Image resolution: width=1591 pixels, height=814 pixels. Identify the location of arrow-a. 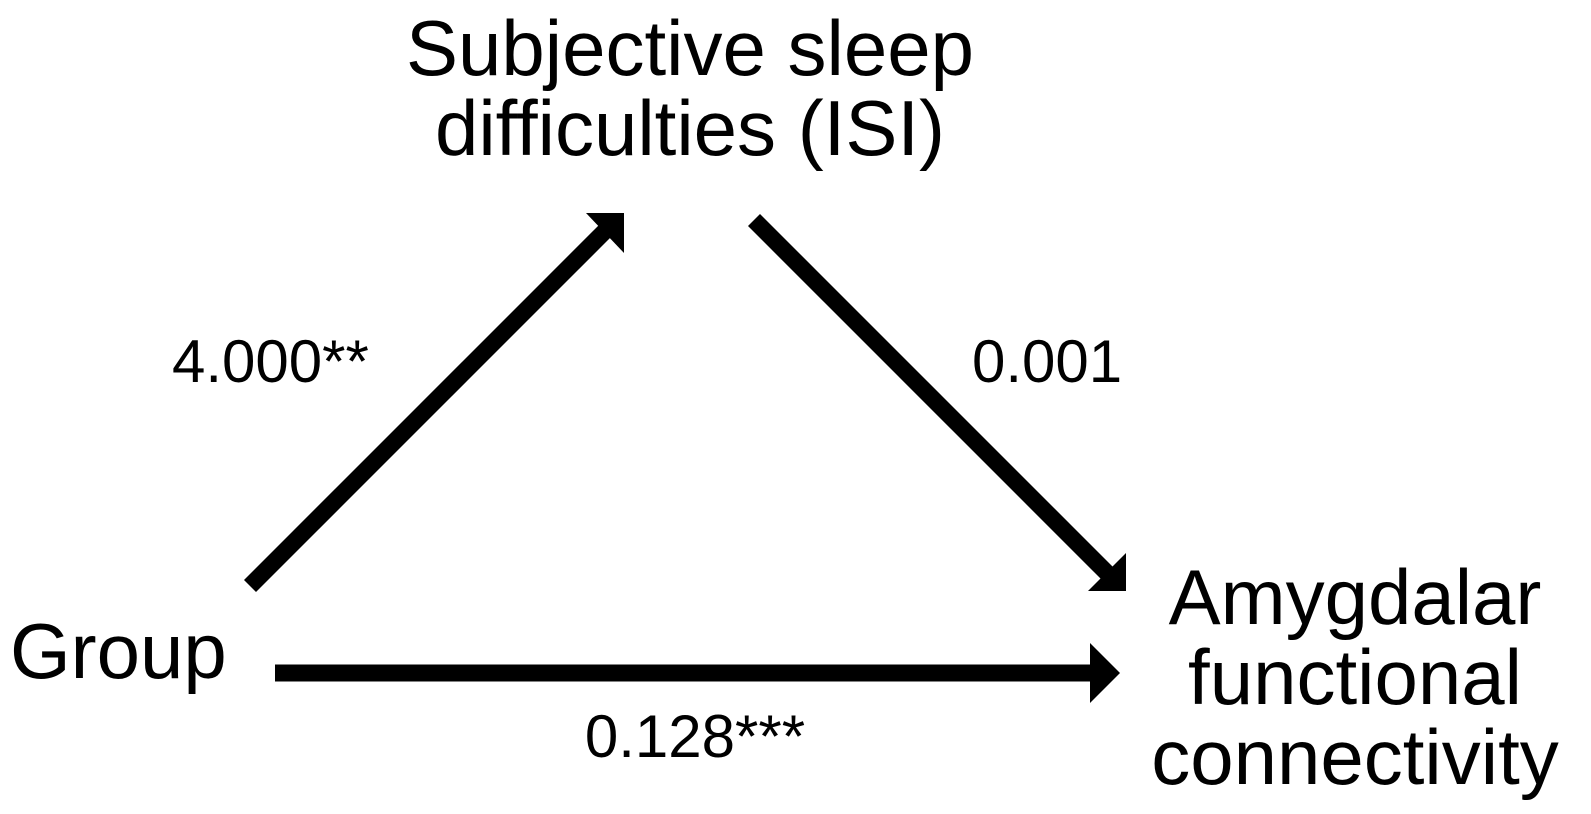
(433, 403).